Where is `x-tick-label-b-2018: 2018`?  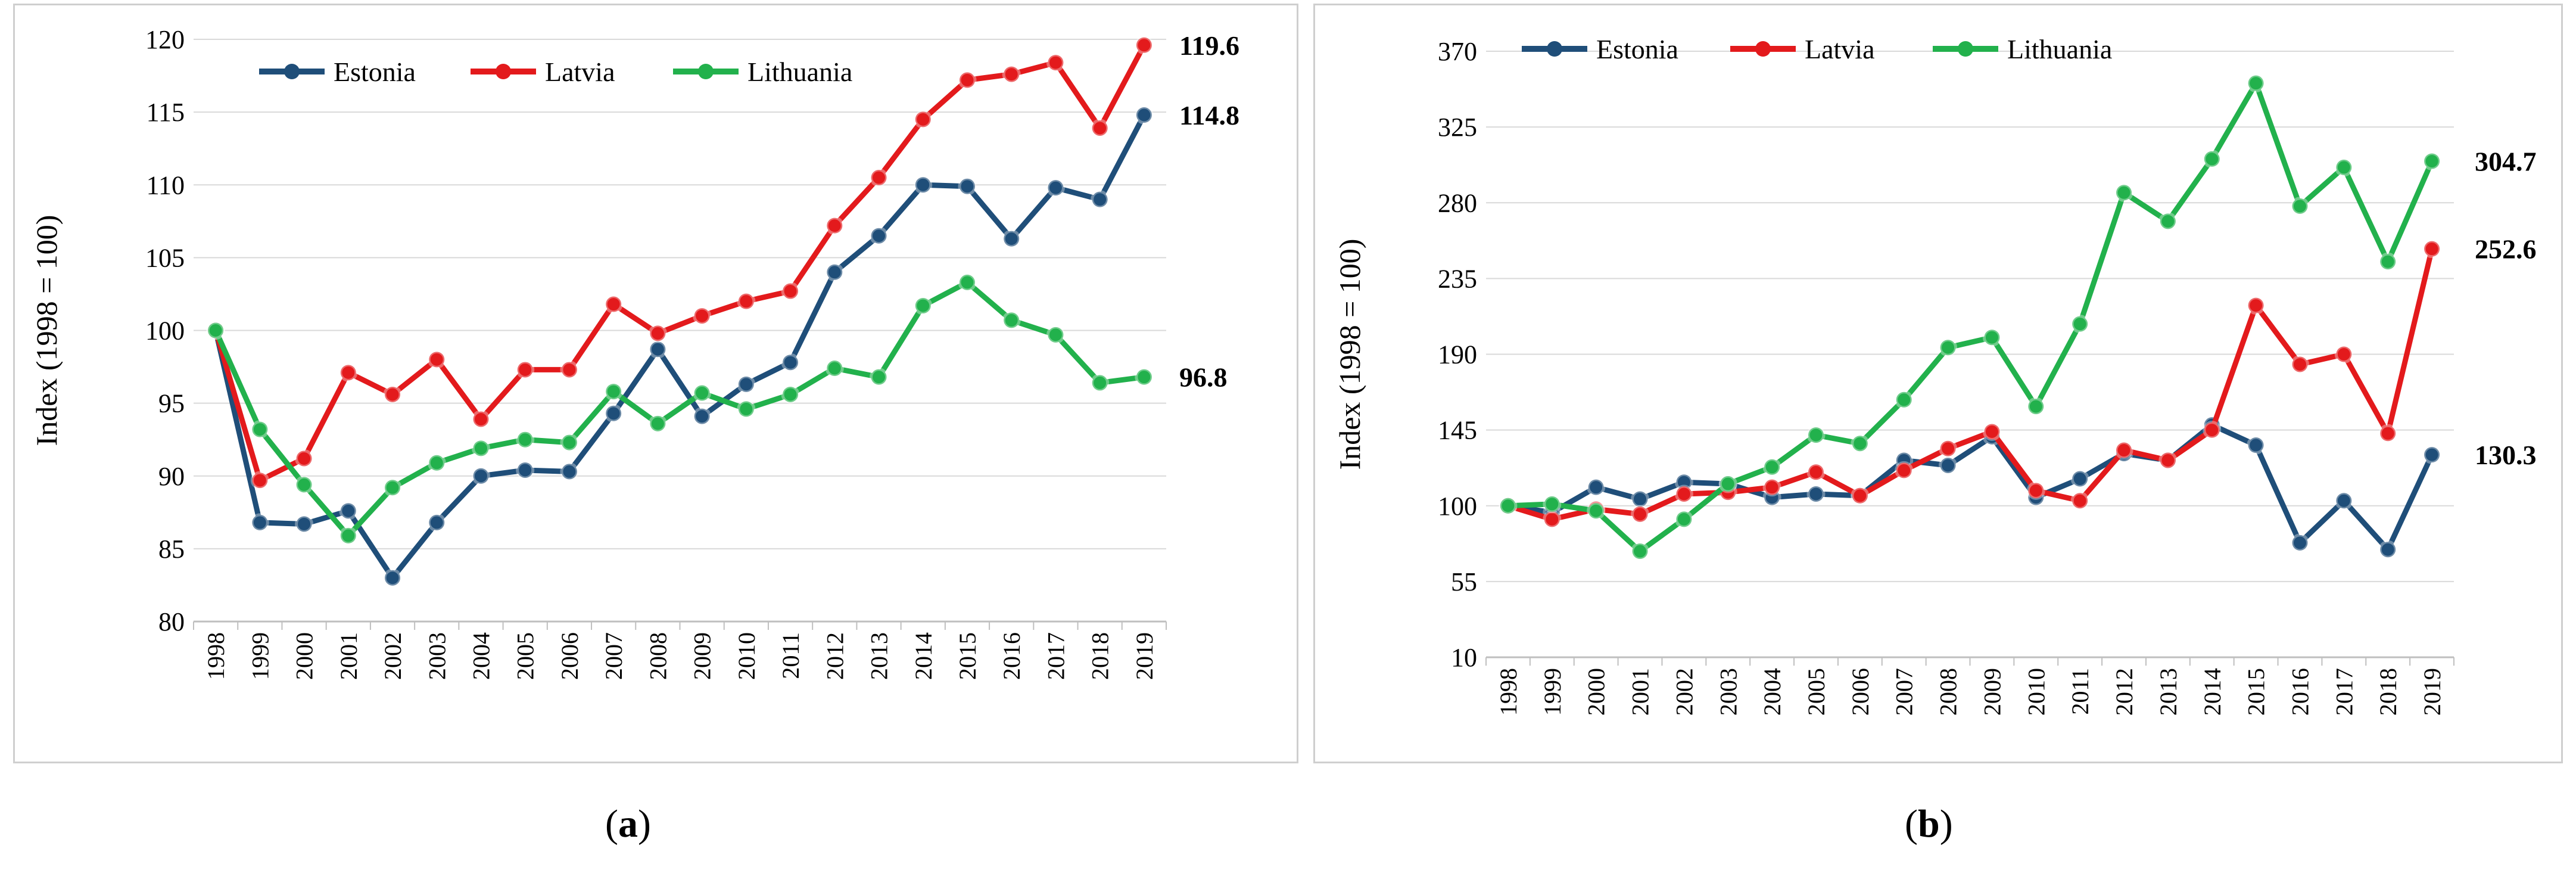 x-tick-label-b-2018: 2018 is located at coordinates (2388, 692).